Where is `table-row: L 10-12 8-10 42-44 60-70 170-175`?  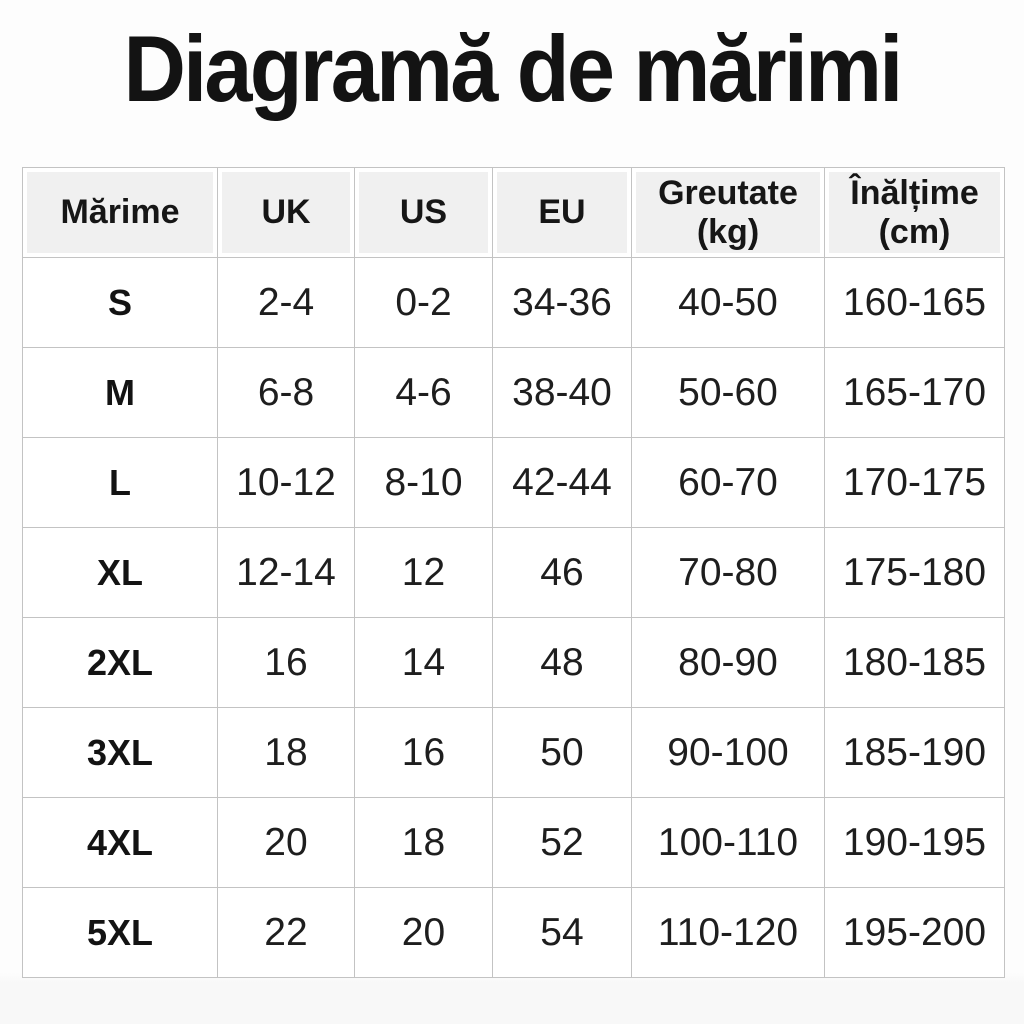 table-row: L 10-12 8-10 42-44 60-70 170-175 is located at coordinates (513, 483).